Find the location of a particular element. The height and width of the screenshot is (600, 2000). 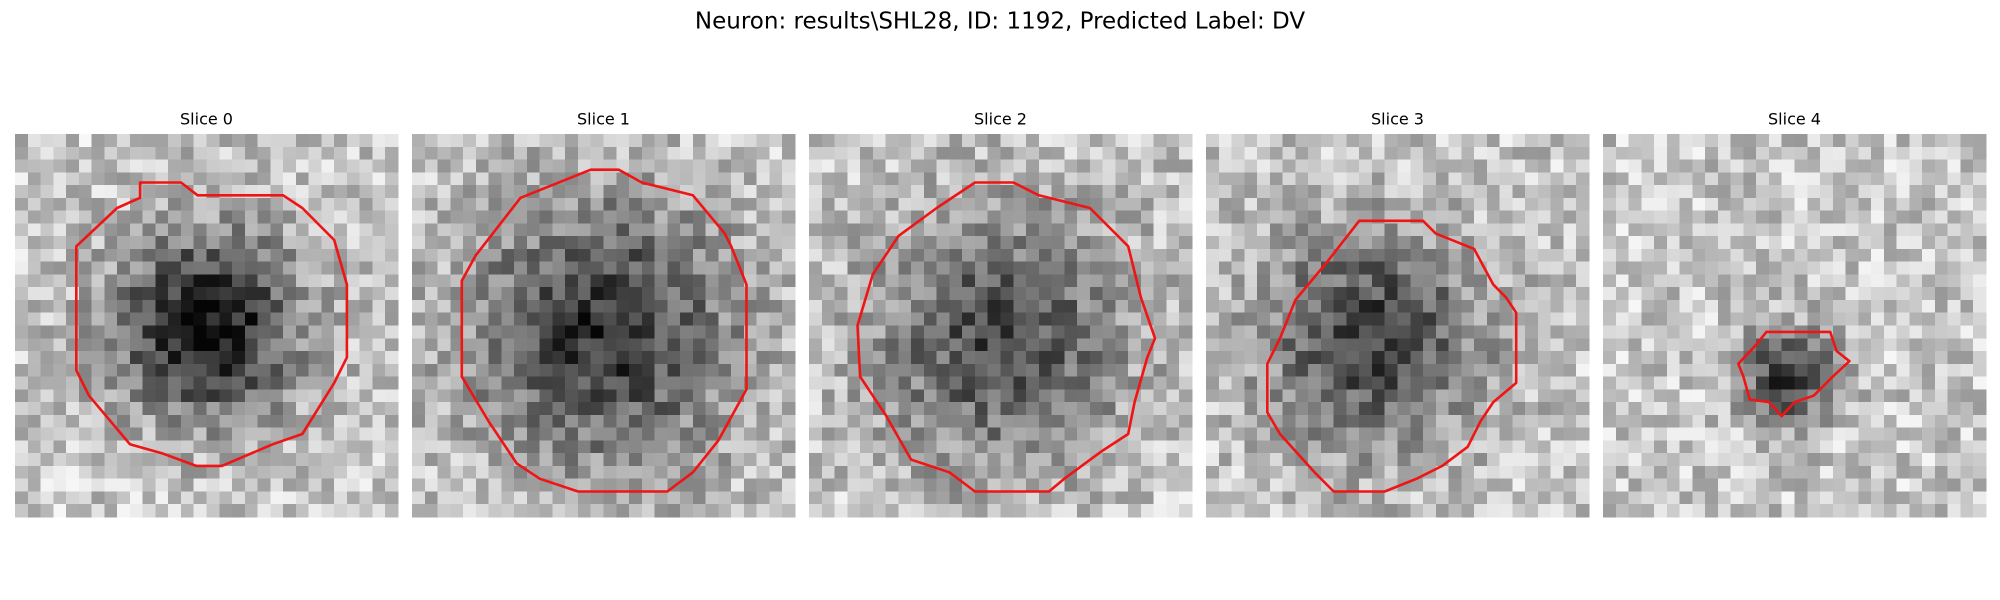

slice-title: Slice 1 is located at coordinates (603, 119).